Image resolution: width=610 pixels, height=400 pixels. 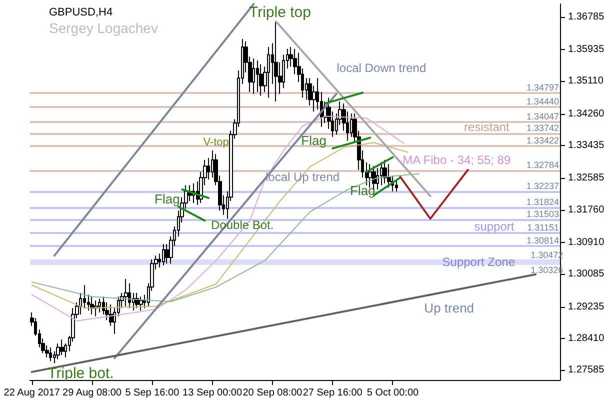 I want to click on x-tick-label: 22 Aug 2017, so click(x=32, y=393).